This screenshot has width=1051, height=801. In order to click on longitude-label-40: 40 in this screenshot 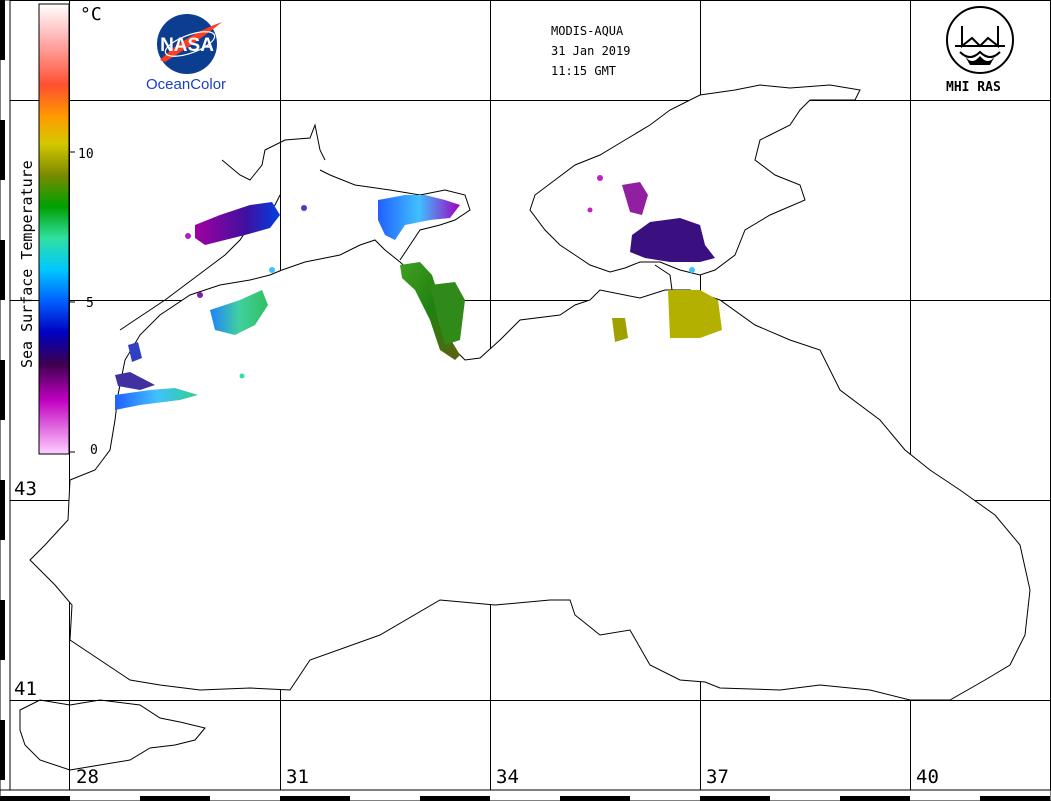, I will do `click(927, 777)`.